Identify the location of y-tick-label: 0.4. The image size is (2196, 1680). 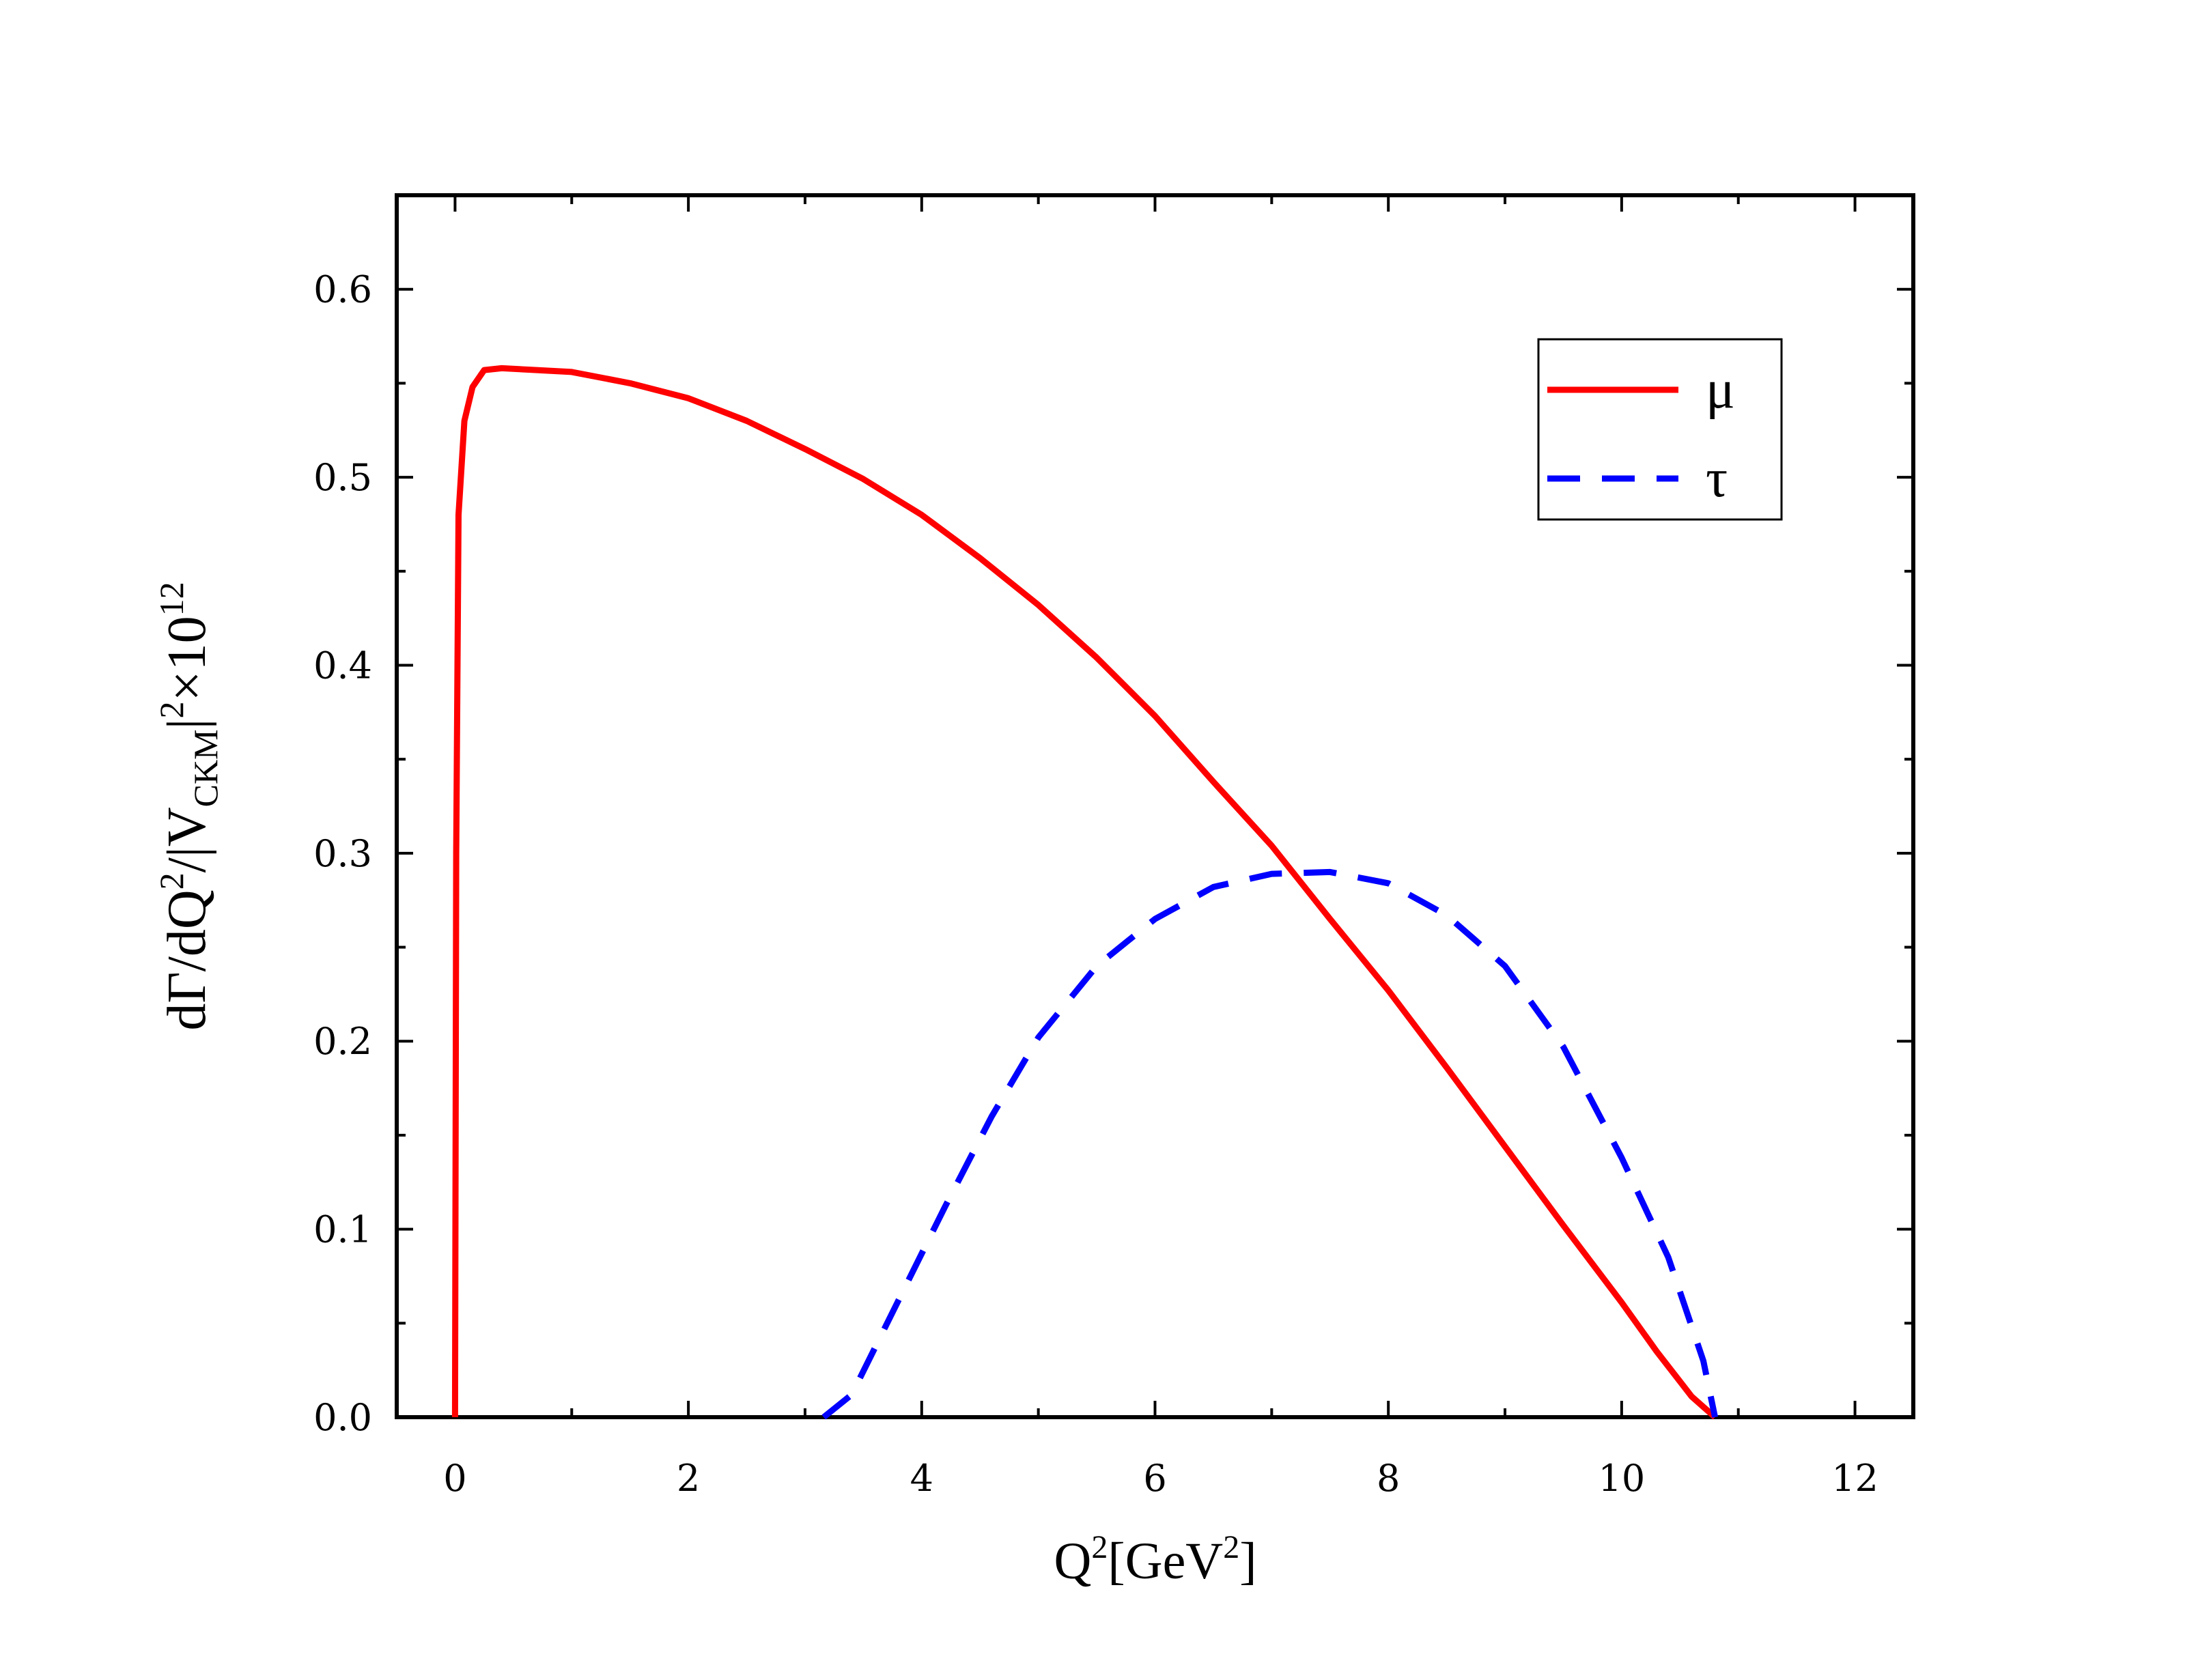
(343, 665).